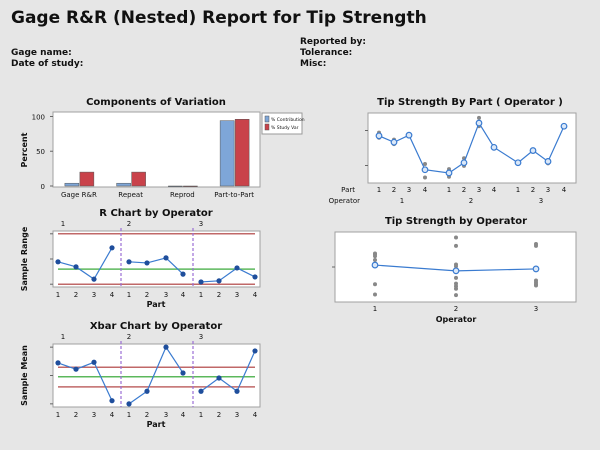 The width and height of the screenshot is (600, 450). Describe the element at coordinates (456, 221) in the screenshot. I see `chart-title: Tip Strength by Operator` at that location.